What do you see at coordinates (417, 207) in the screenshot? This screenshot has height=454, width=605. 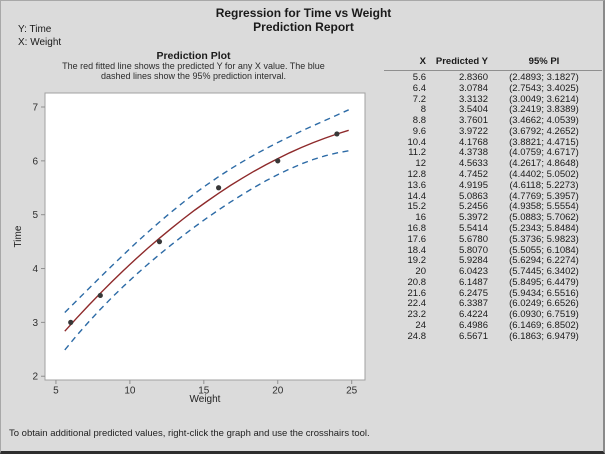 I see `cell-x: 15.2` at bounding box center [417, 207].